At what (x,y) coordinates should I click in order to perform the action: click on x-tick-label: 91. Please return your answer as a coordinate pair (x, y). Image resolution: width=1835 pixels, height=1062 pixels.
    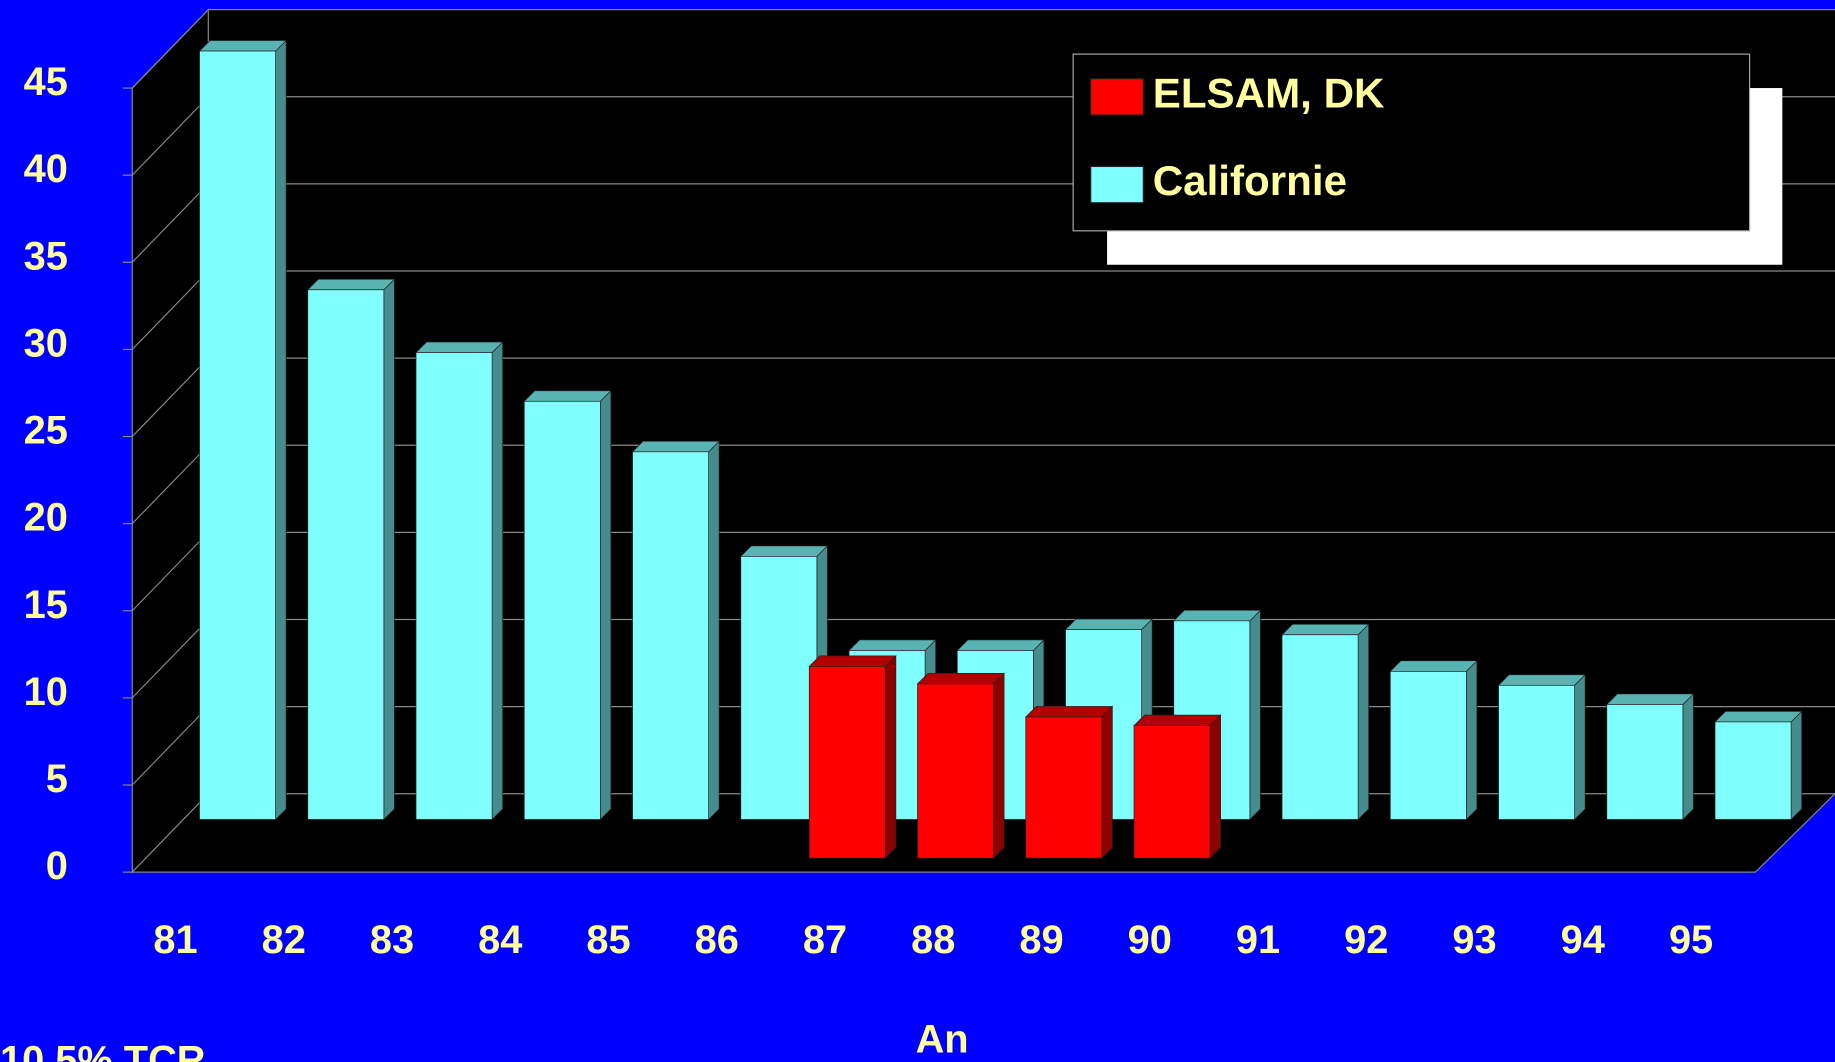
    Looking at the image, I should click on (1258, 940).